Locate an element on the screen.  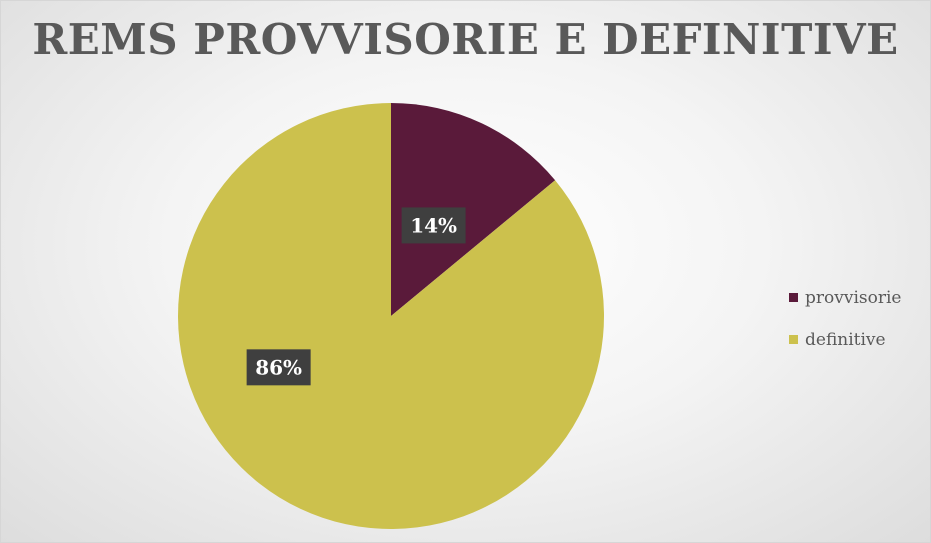
data-label-definitive: 86% is located at coordinates (278, 367).